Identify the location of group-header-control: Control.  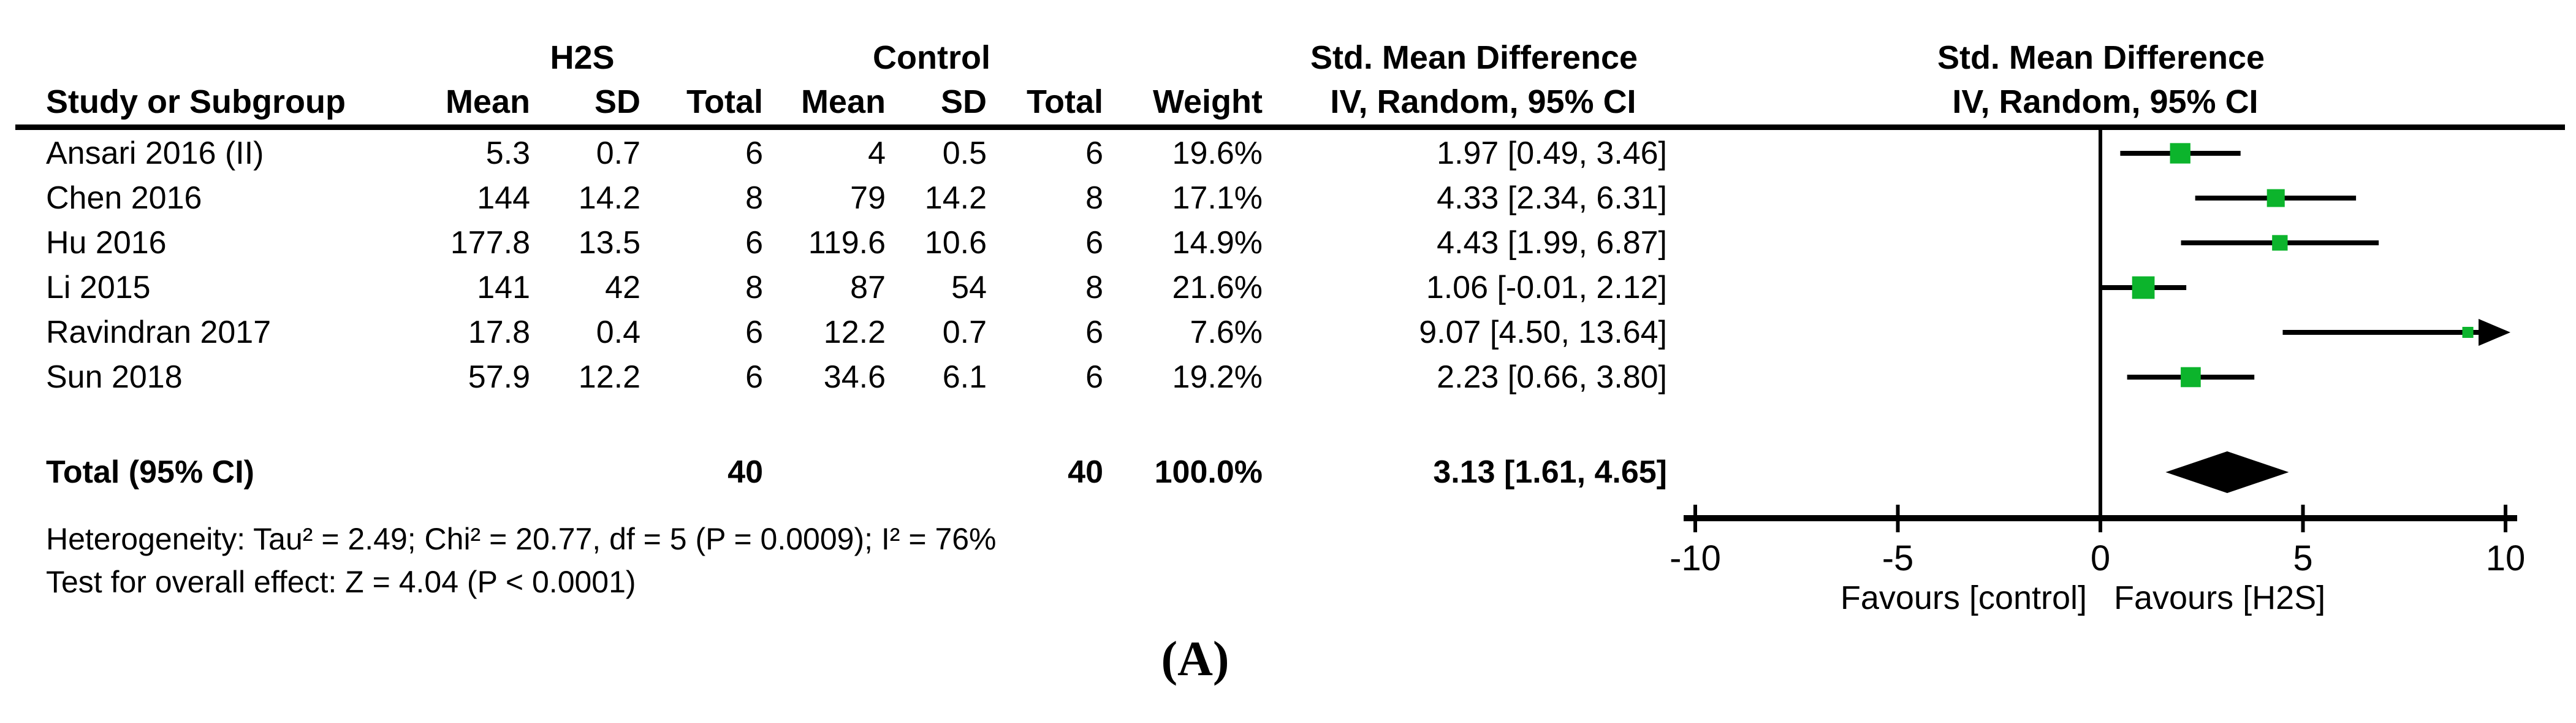
(931, 57).